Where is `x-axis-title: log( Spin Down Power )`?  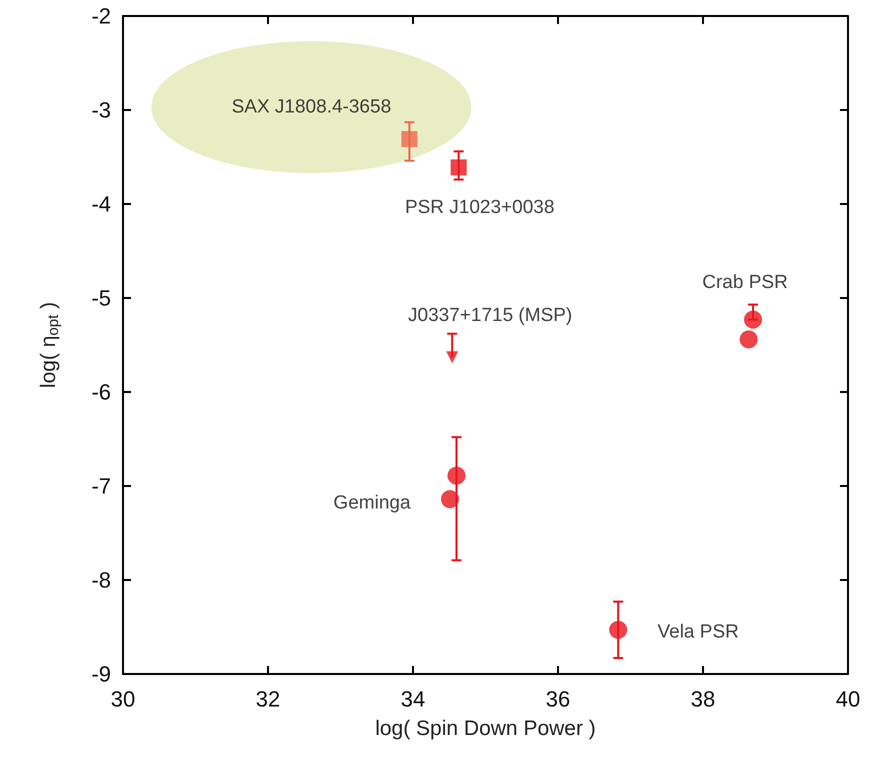 x-axis-title: log( Spin Down Power ) is located at coordinates (485, 728).